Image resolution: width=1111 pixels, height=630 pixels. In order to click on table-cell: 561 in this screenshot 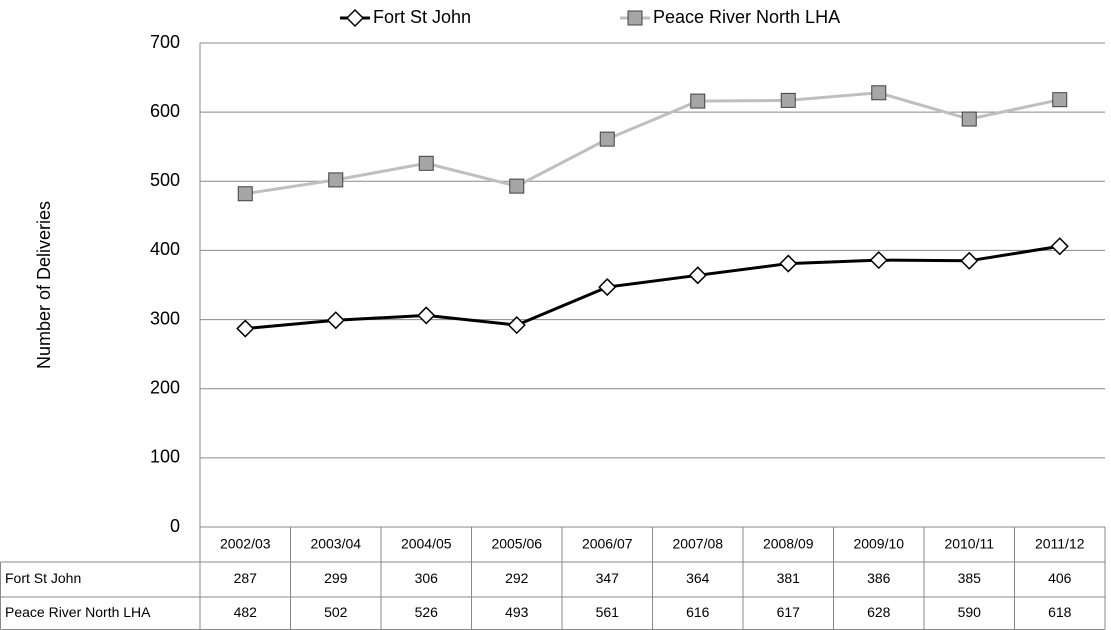, I will do `click(608, 612)`.